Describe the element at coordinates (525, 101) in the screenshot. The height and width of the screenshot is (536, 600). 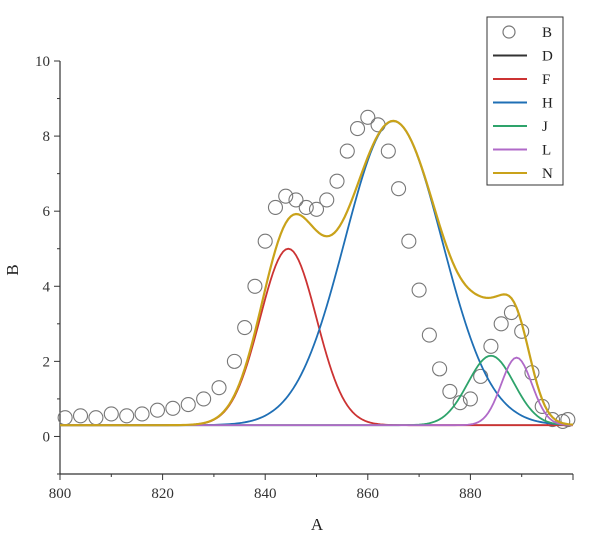
I see `legend-box` at that location.